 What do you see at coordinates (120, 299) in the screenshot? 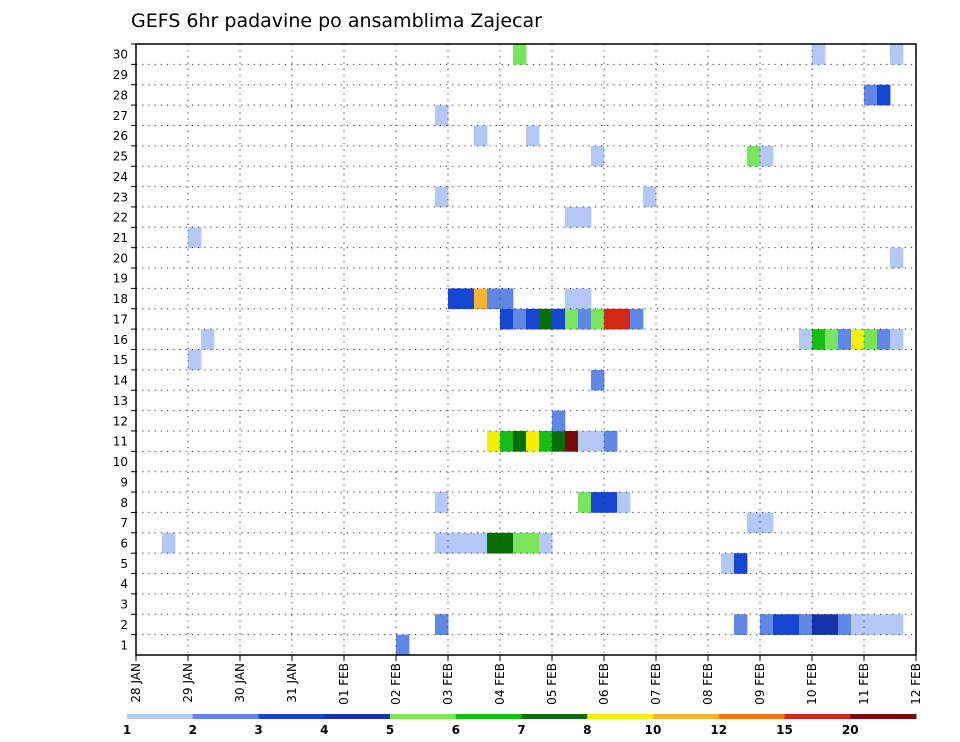
I see `y-tick-label: 18` at bounding box center [120, 299].